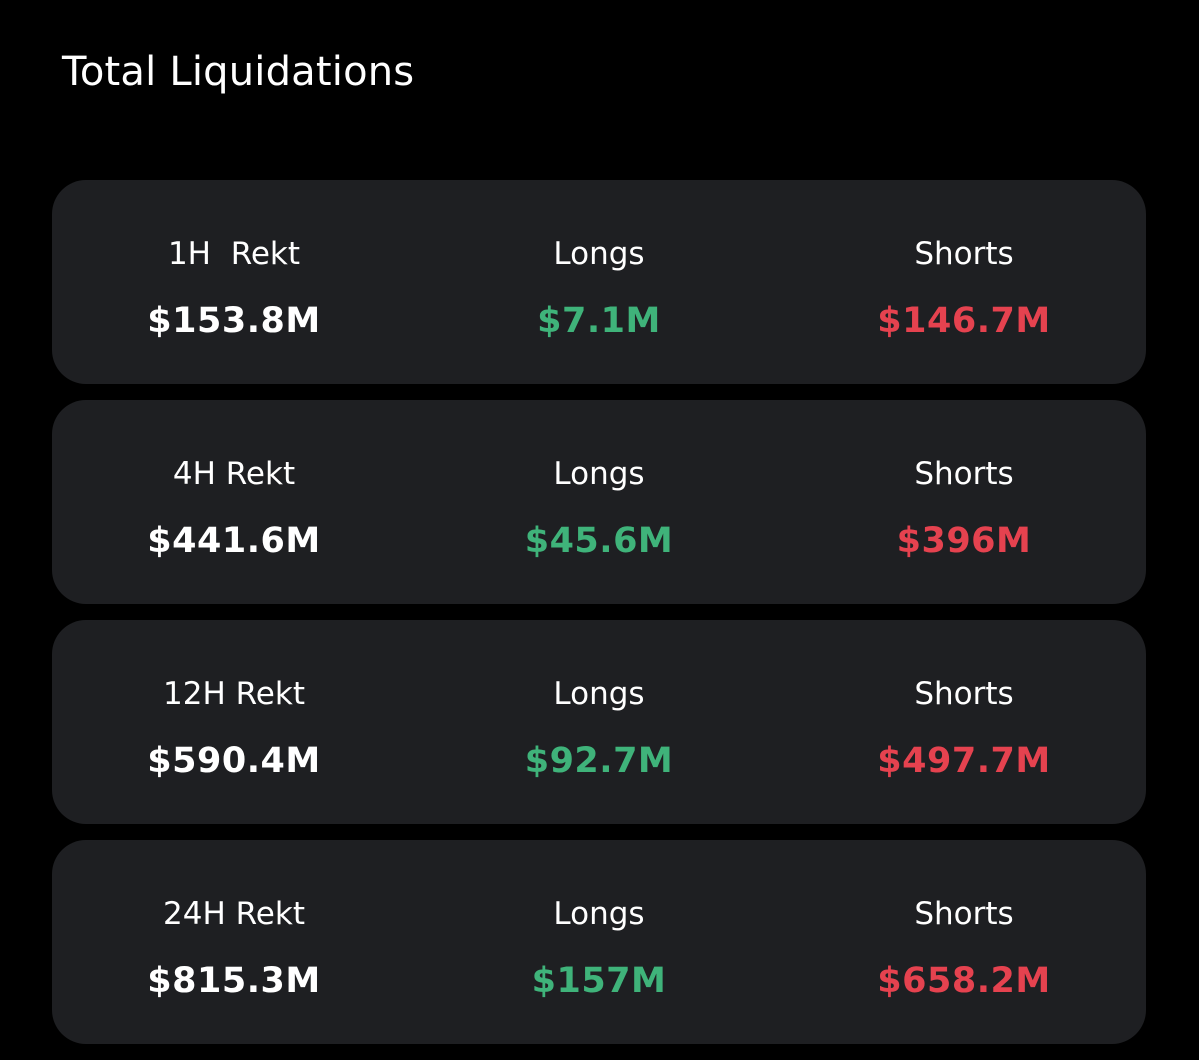 The height and width of the screenshot is (1060, 1199). Describe the element at coordinates (234, 722) in the screenshot. I see `total-column: 12H Rekt $590.4M` at that location.